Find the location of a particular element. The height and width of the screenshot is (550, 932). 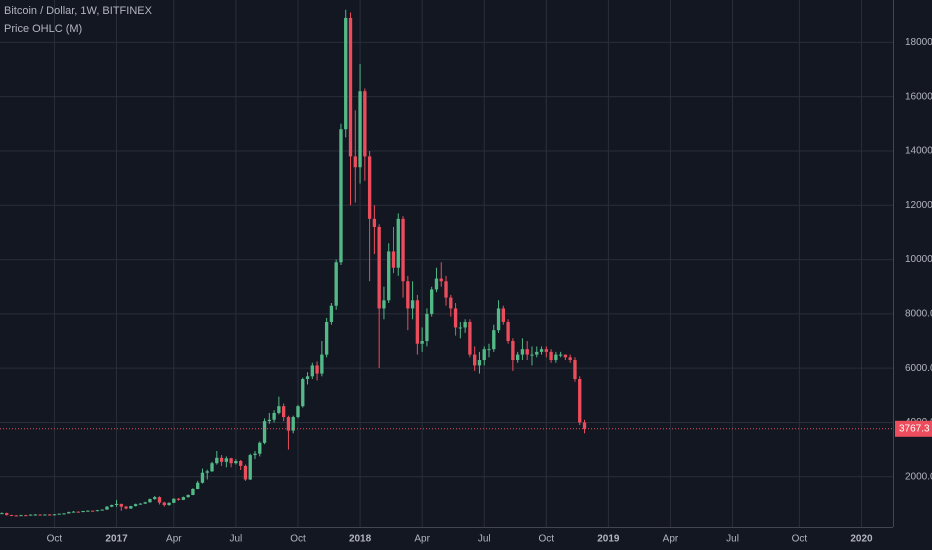

y-tick-label: 6000.0 is located at coordinates (918, 368).